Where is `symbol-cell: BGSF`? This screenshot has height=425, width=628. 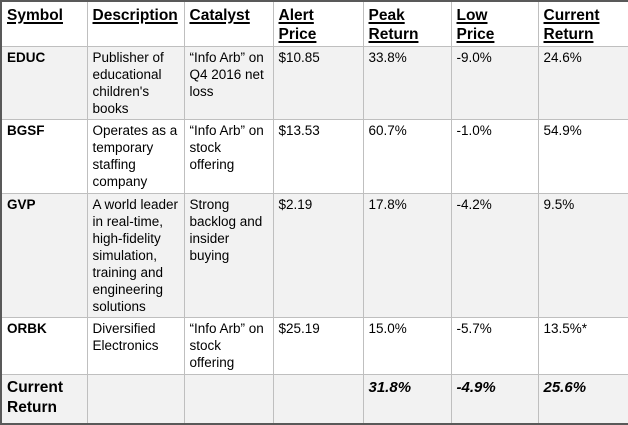 symbol-cell: BGSF is located at coordinates (44, 156).